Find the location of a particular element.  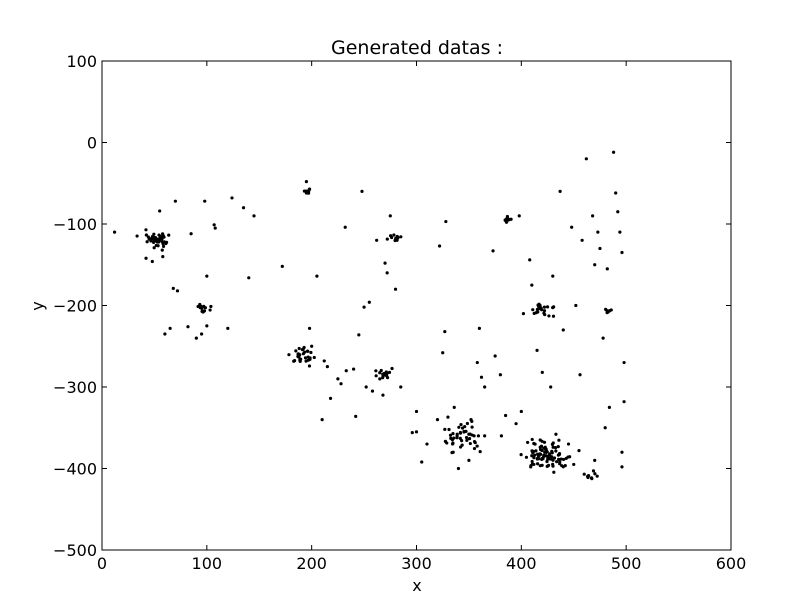

y-tick-label: −500 is located at coordinates (75, 550).